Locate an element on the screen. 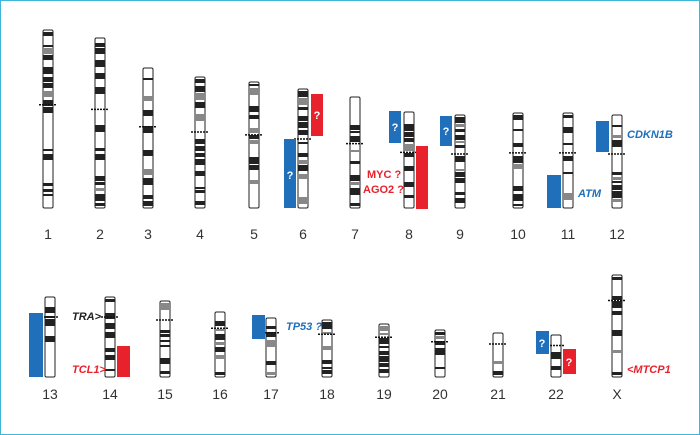  gene-label-ago2: AGO2 ? is located at coordinates (383, 190).